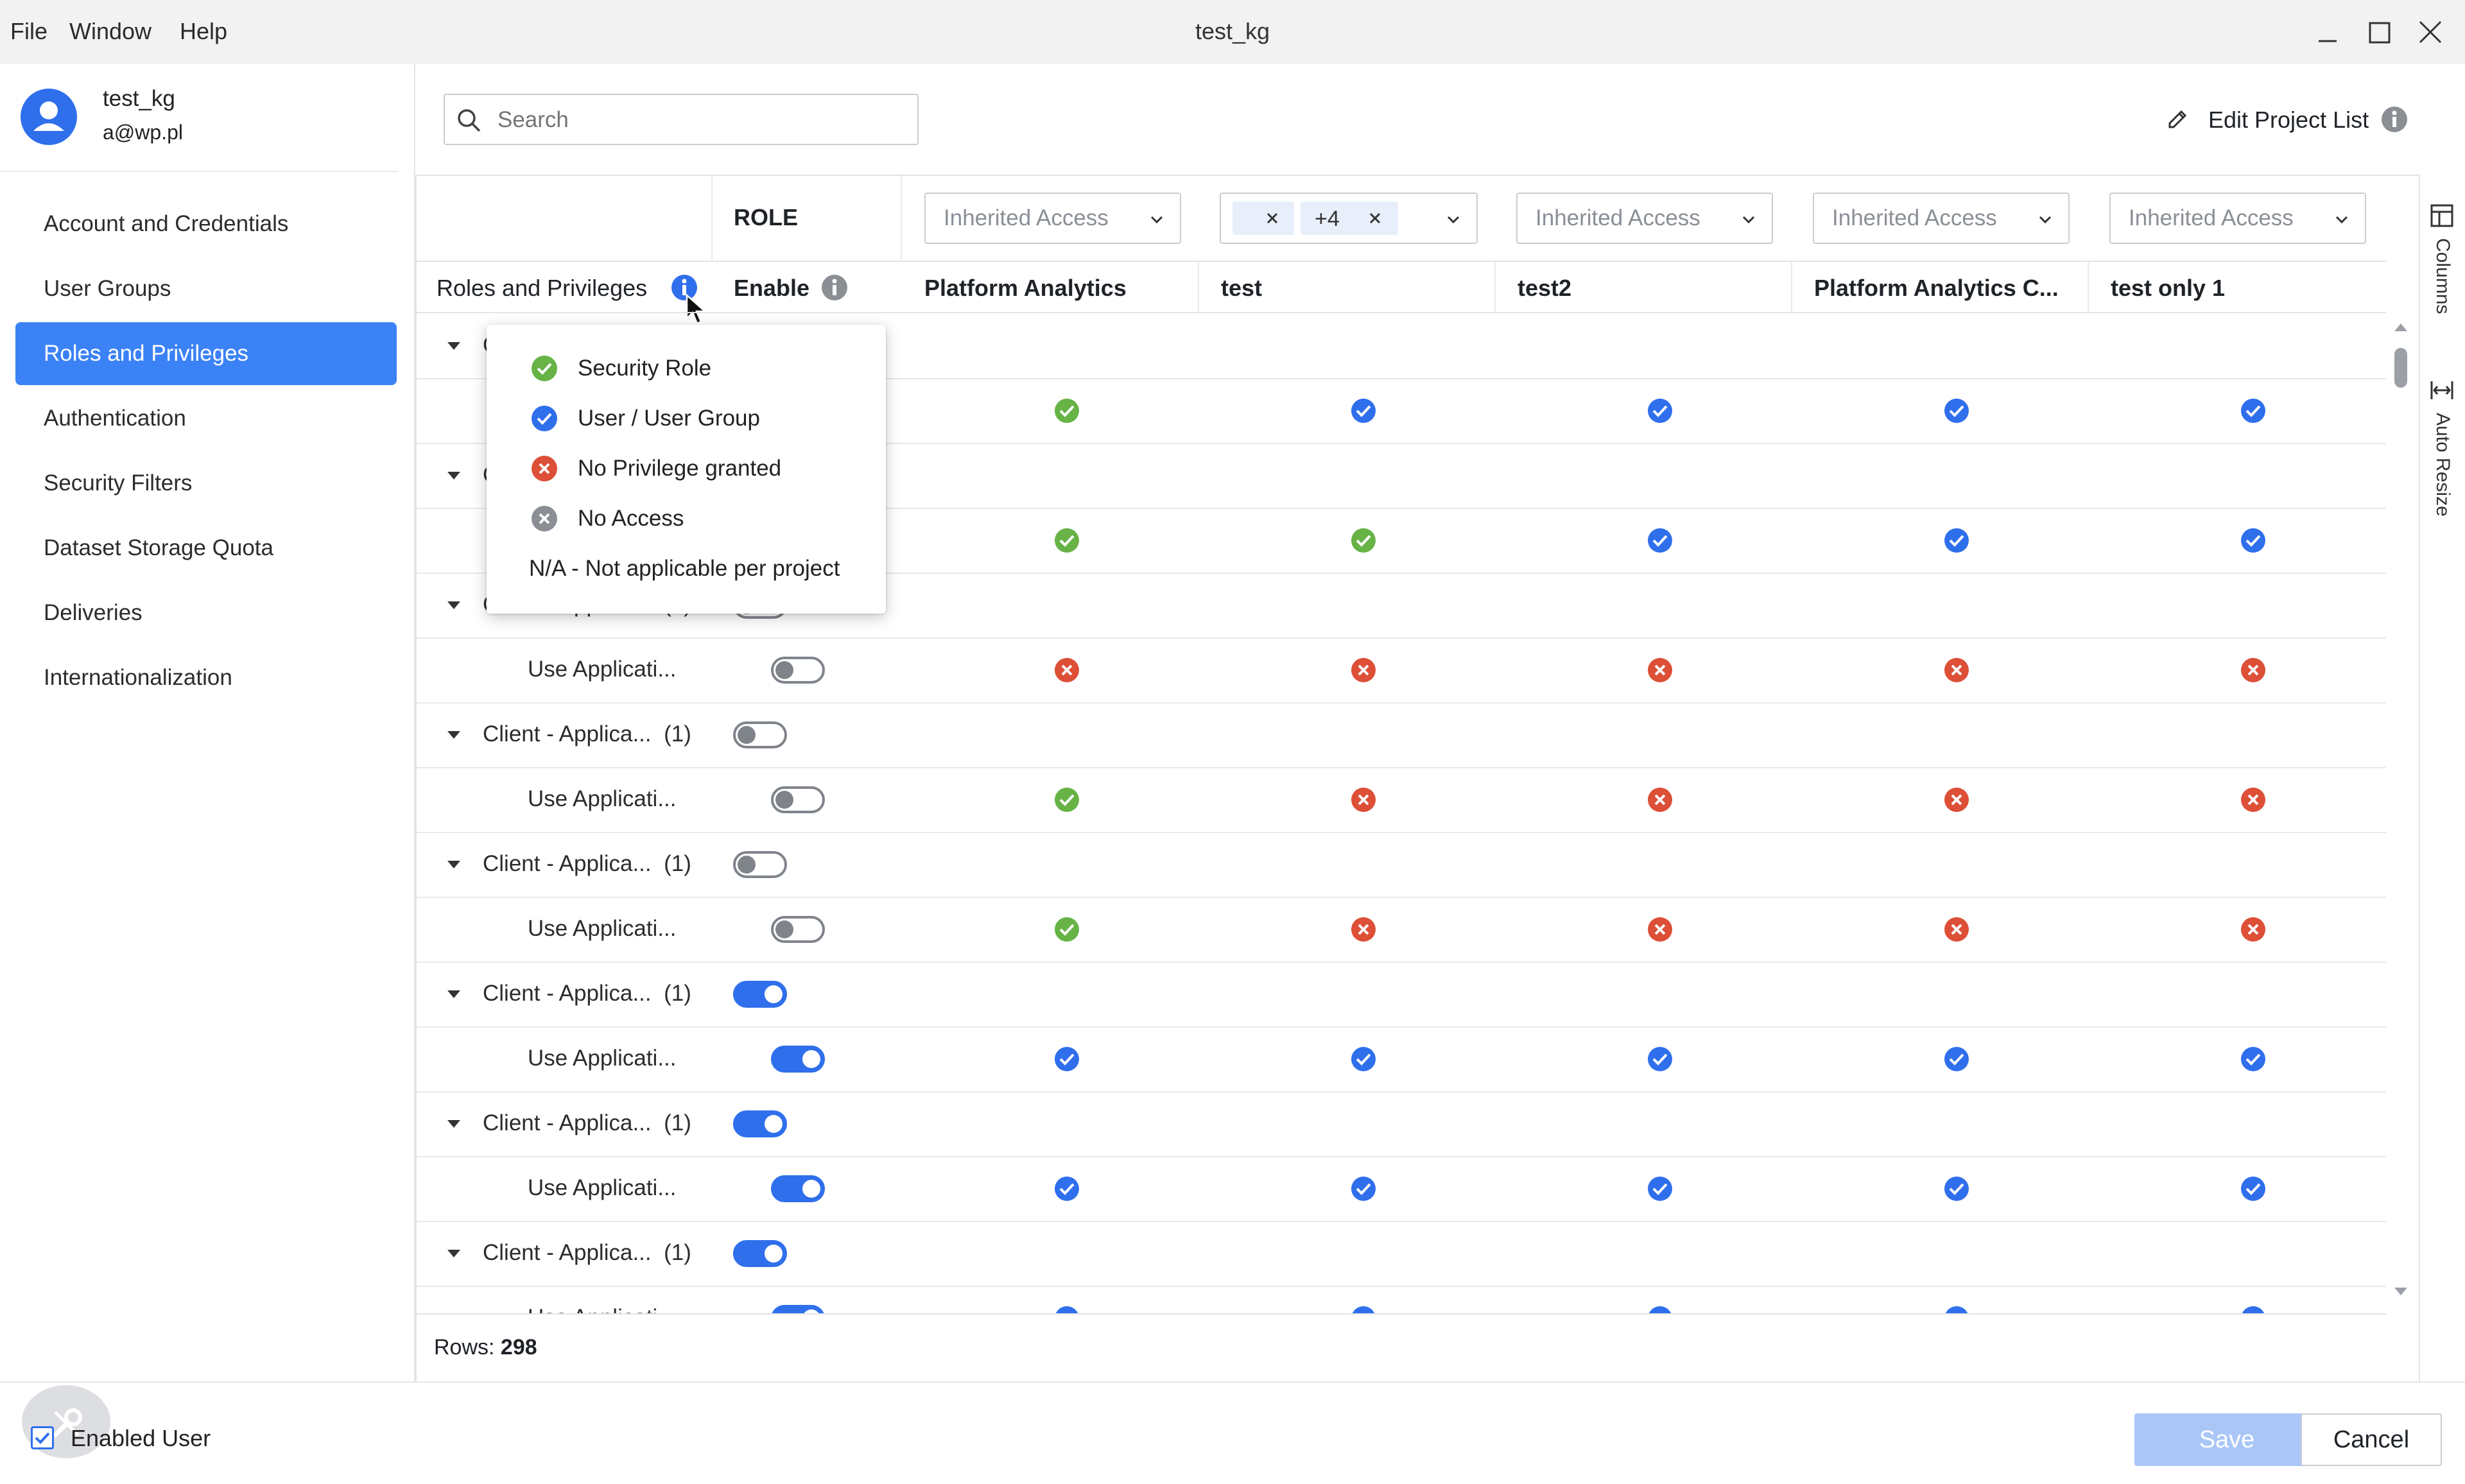  I want to click on chip-more: +4, so click(1349, 218).